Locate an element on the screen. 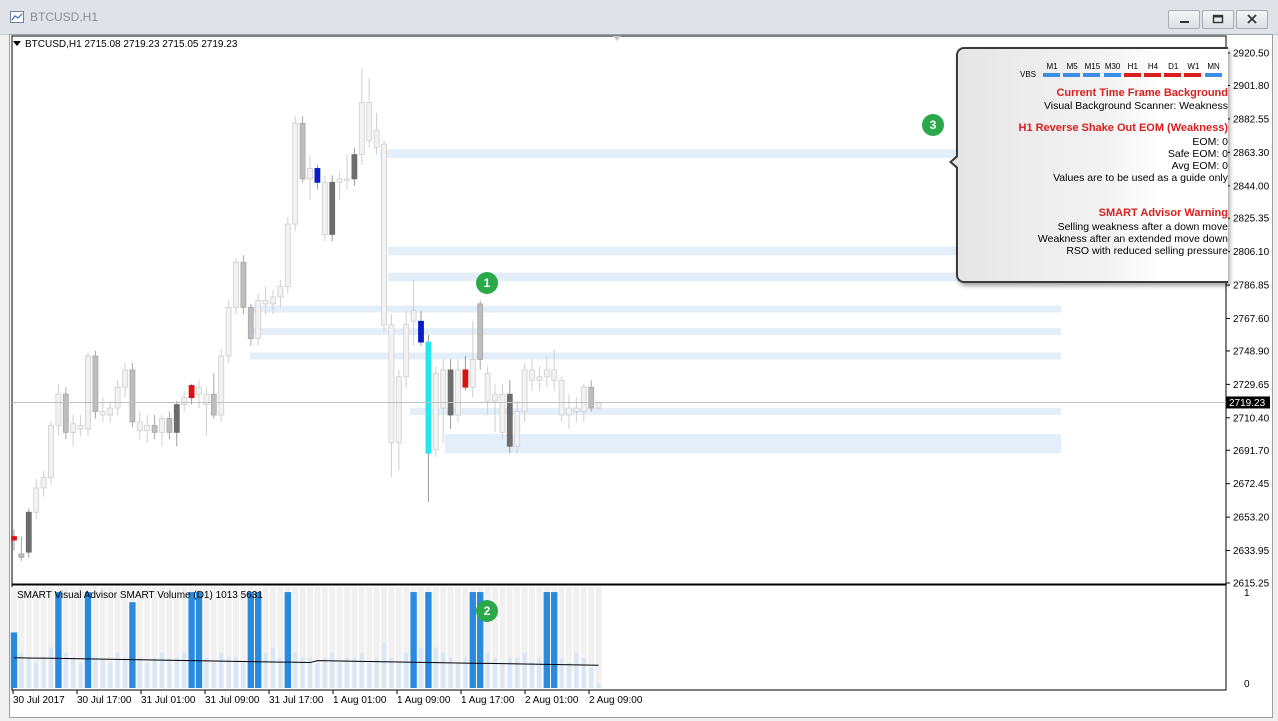  chart-shift-icon is located at coordinates (617, 38).